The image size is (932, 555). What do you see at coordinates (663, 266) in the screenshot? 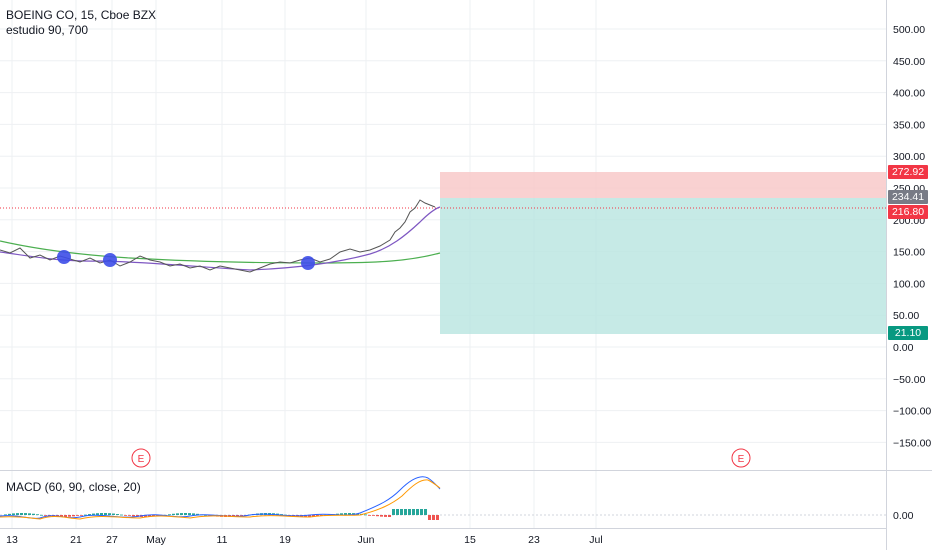
I see `profit-target-zone` at bounding box center [663, 266].